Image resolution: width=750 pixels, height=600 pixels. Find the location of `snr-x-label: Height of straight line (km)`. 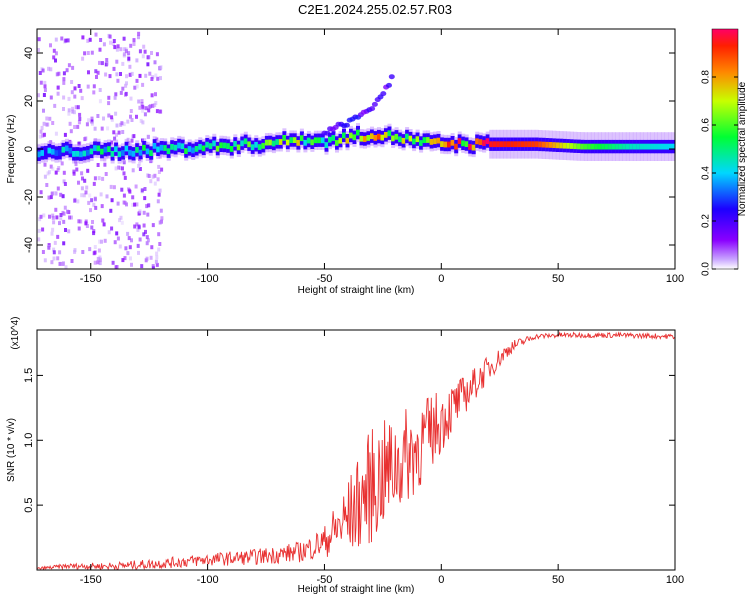

snr-x-label: Height of straight line (km) is located at coordinates (356, 589).